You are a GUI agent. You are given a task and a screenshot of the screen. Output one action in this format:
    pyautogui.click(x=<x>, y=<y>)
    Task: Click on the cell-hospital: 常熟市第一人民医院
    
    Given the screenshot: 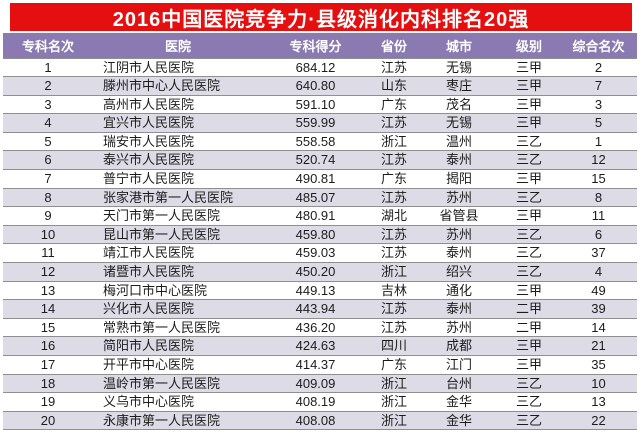 What is the action you would take?
    pyautogui.click(x=178, y=327)
    